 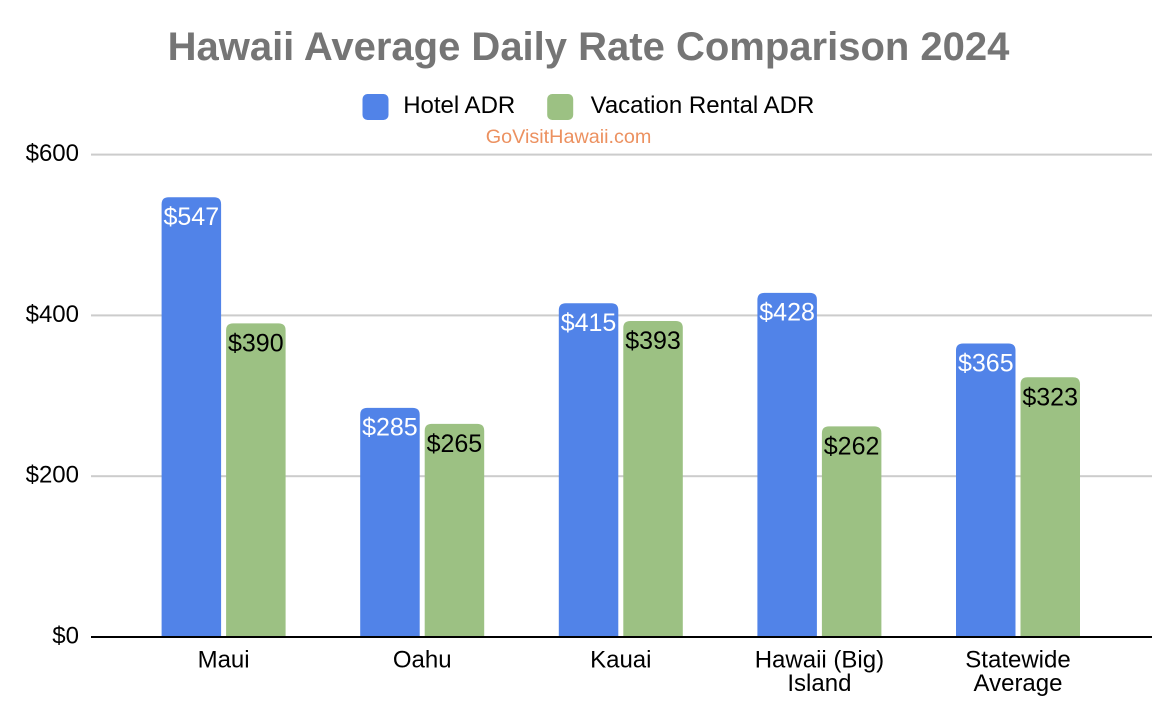 What do you see at coordinates (455, 444) in the screenshot?
I see `svg-text: $265` at bounding box center [455, 444].